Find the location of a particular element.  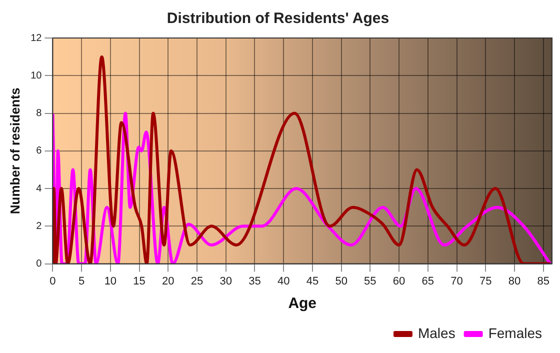

x-tick-label: 85 is located at coordinates (543, 281).